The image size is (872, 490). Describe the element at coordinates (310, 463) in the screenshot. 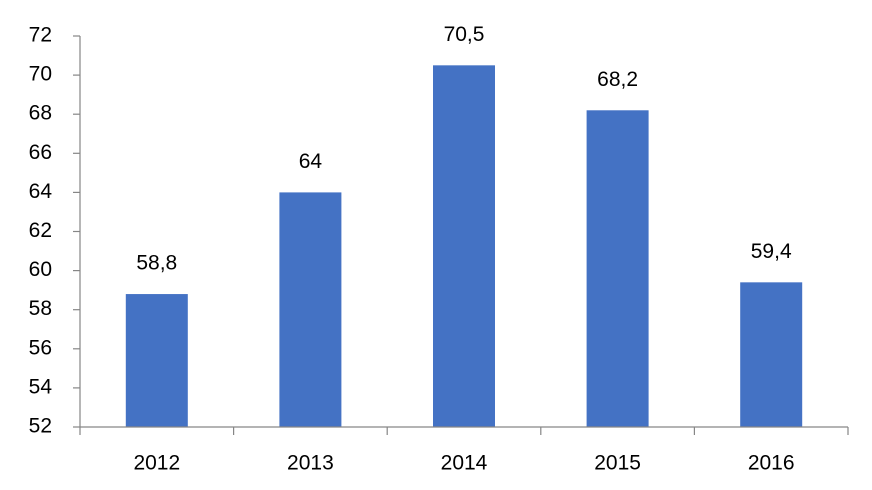

I see `x-tick-label: 2013` at that location.